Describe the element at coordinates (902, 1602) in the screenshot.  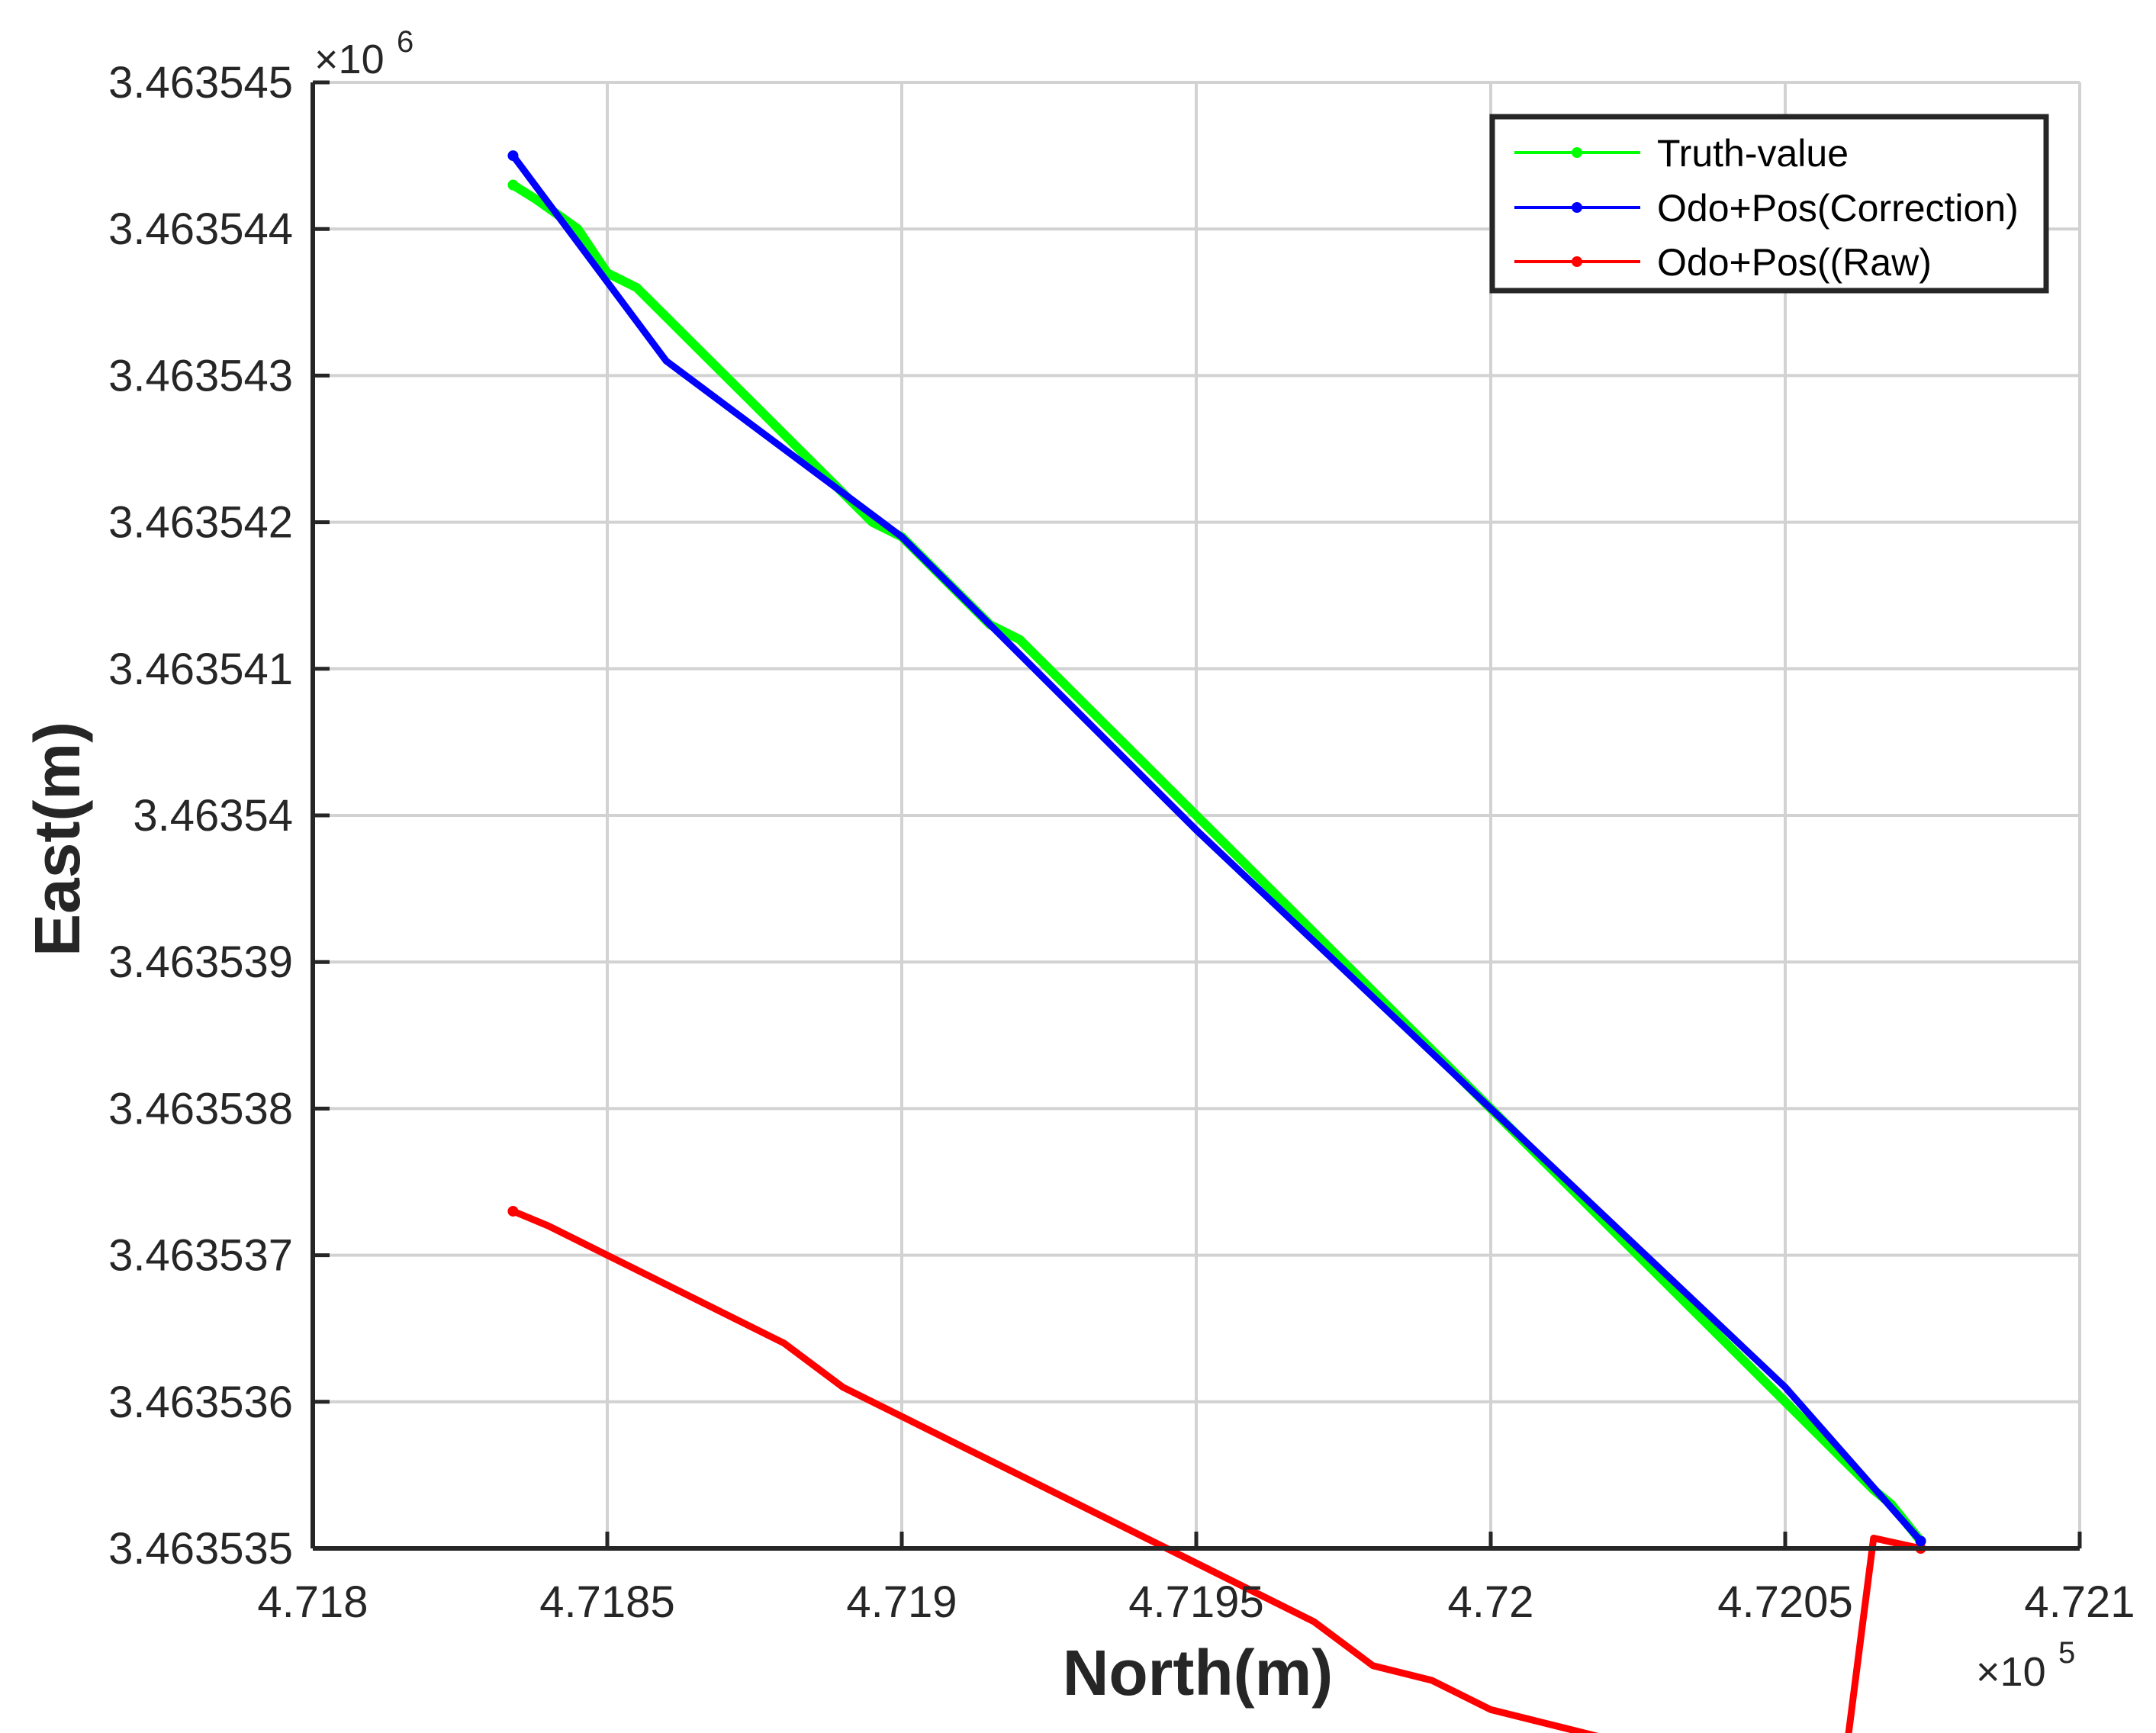
I see `x-tick-label: 4.719` at that location.